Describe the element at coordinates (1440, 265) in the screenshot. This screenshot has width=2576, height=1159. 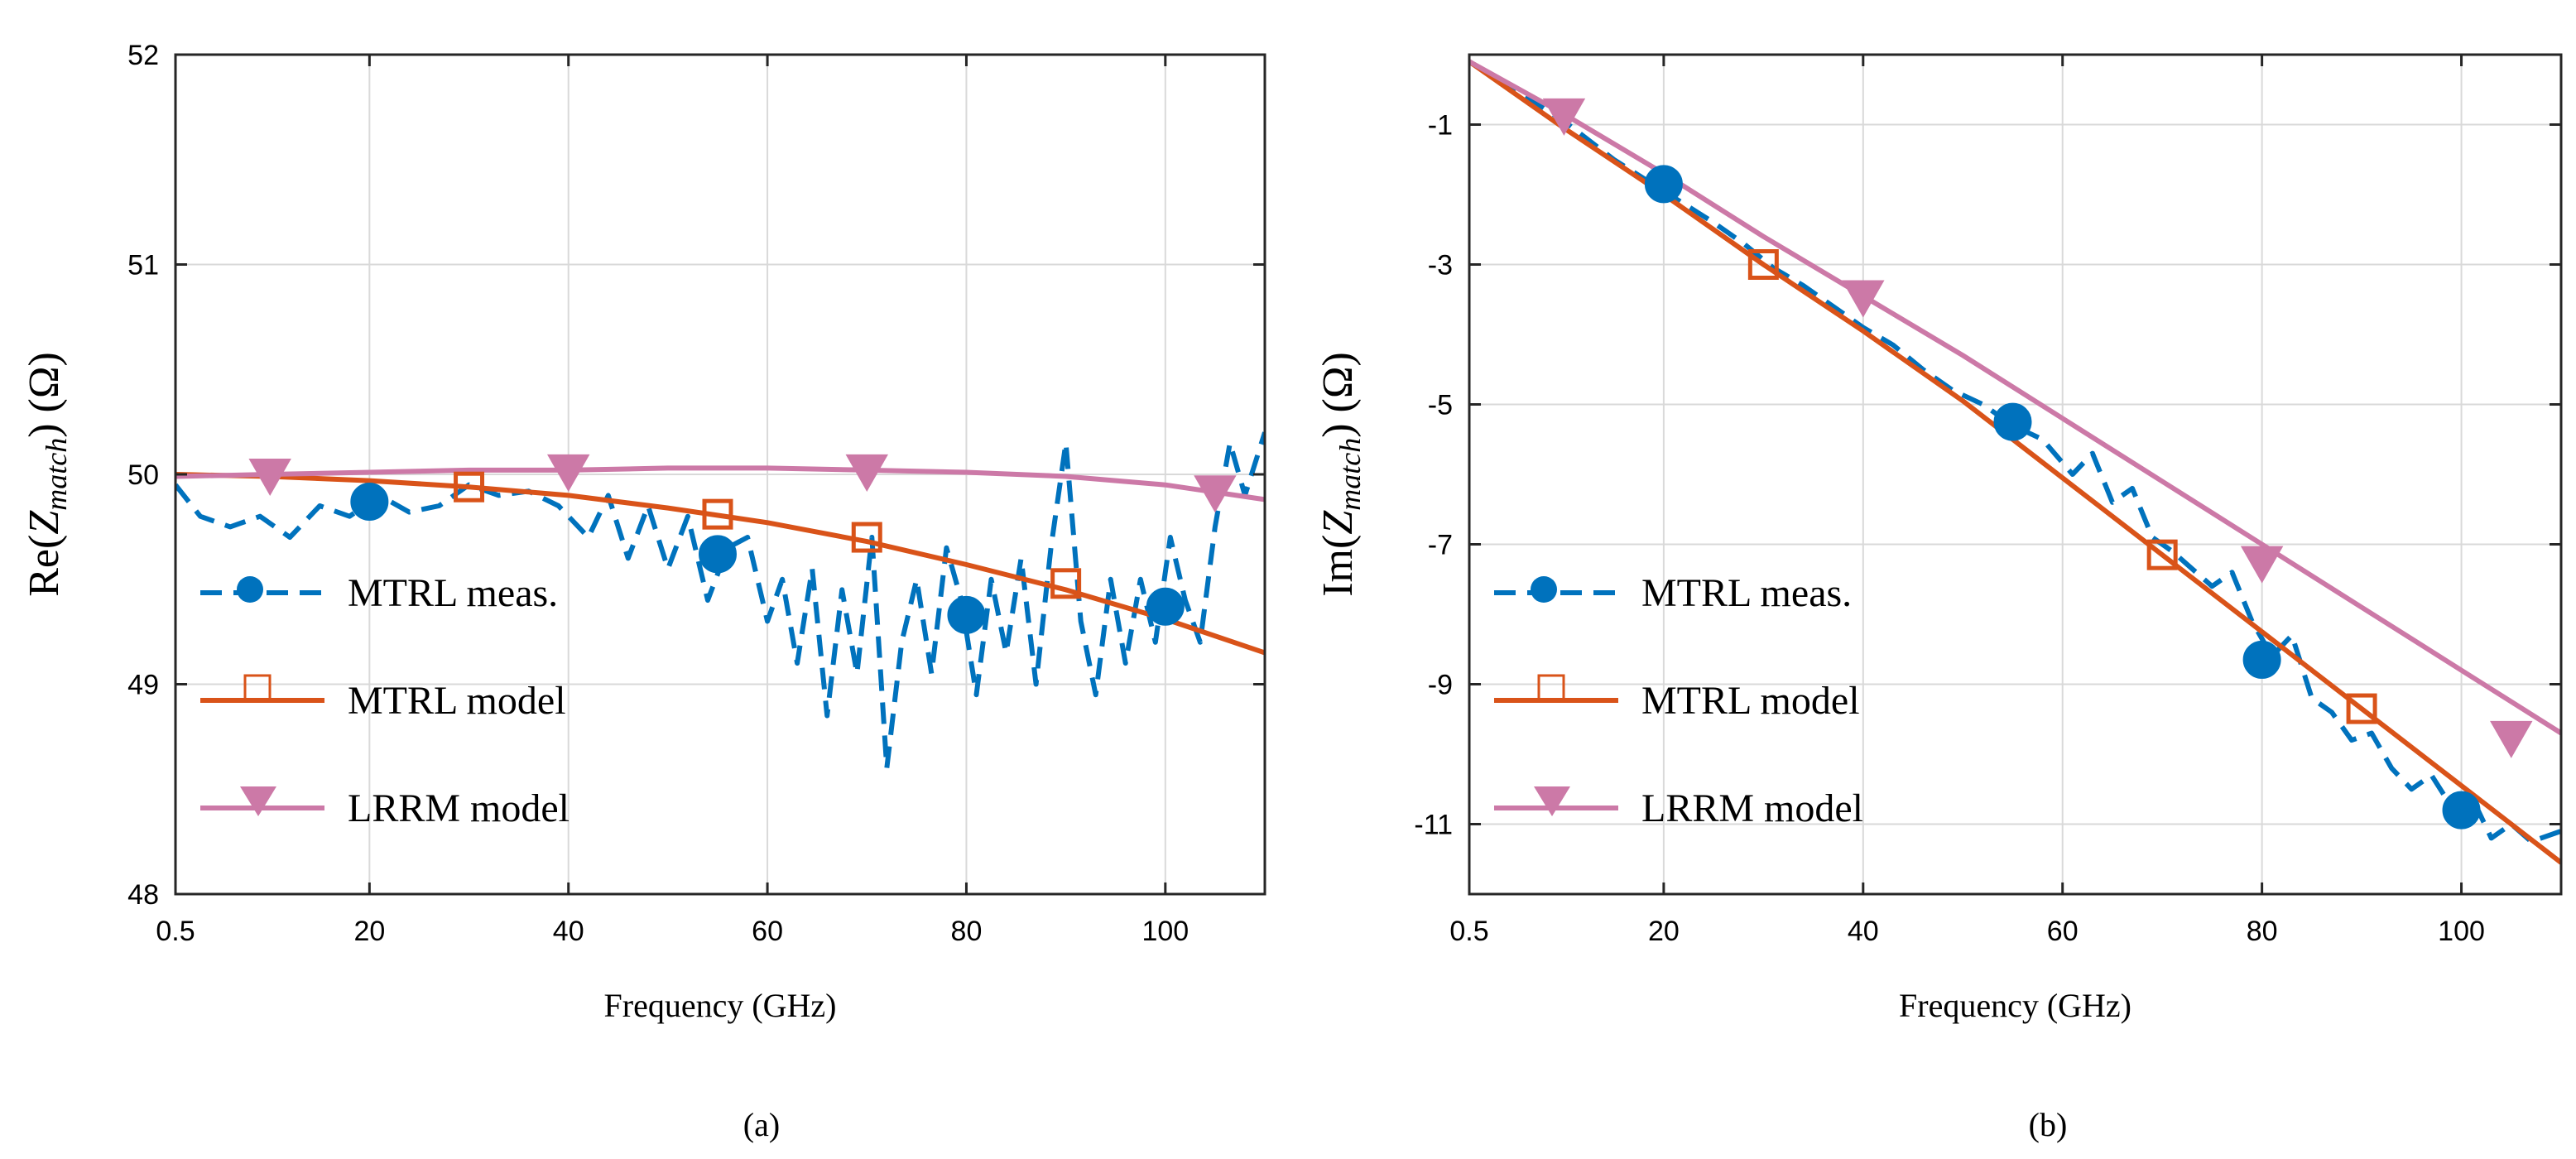
I see `y-tick-label: -3` at that location.